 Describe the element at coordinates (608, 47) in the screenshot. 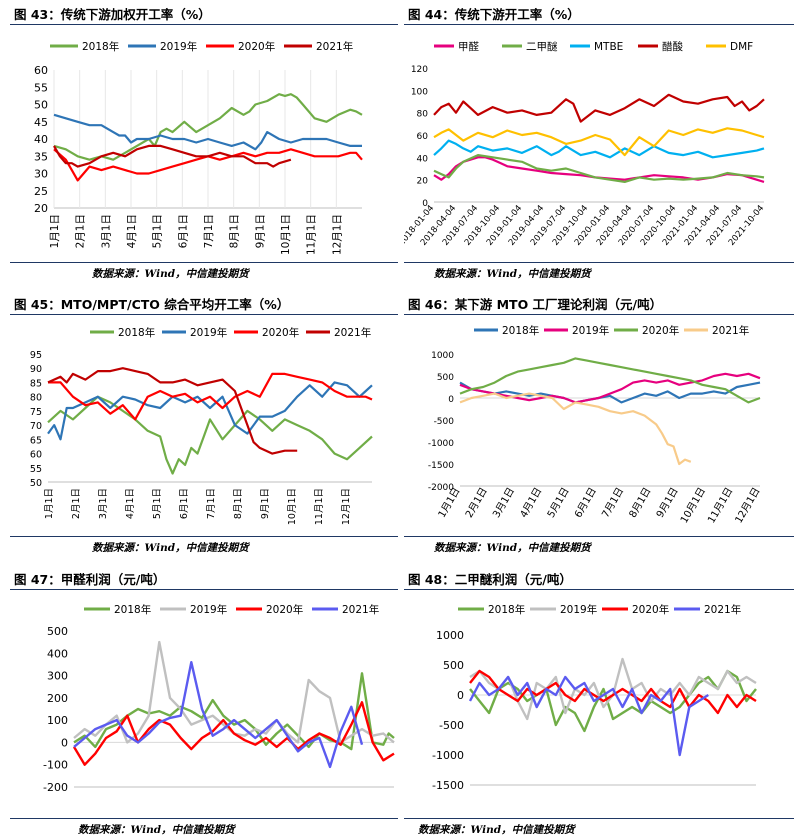

I see `legend-label-2: MTBE` at that location.